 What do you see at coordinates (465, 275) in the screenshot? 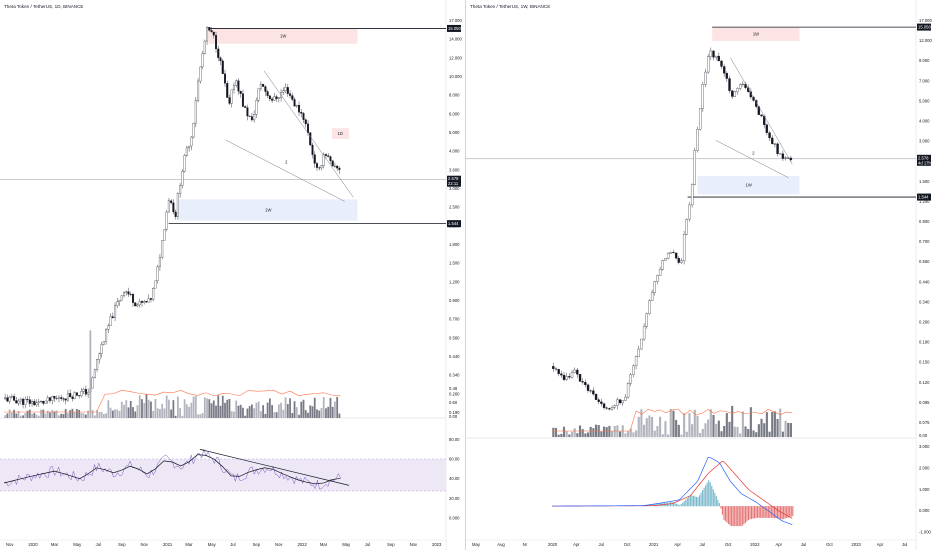
I see `pane-divider` at bounding box center [465, 275].